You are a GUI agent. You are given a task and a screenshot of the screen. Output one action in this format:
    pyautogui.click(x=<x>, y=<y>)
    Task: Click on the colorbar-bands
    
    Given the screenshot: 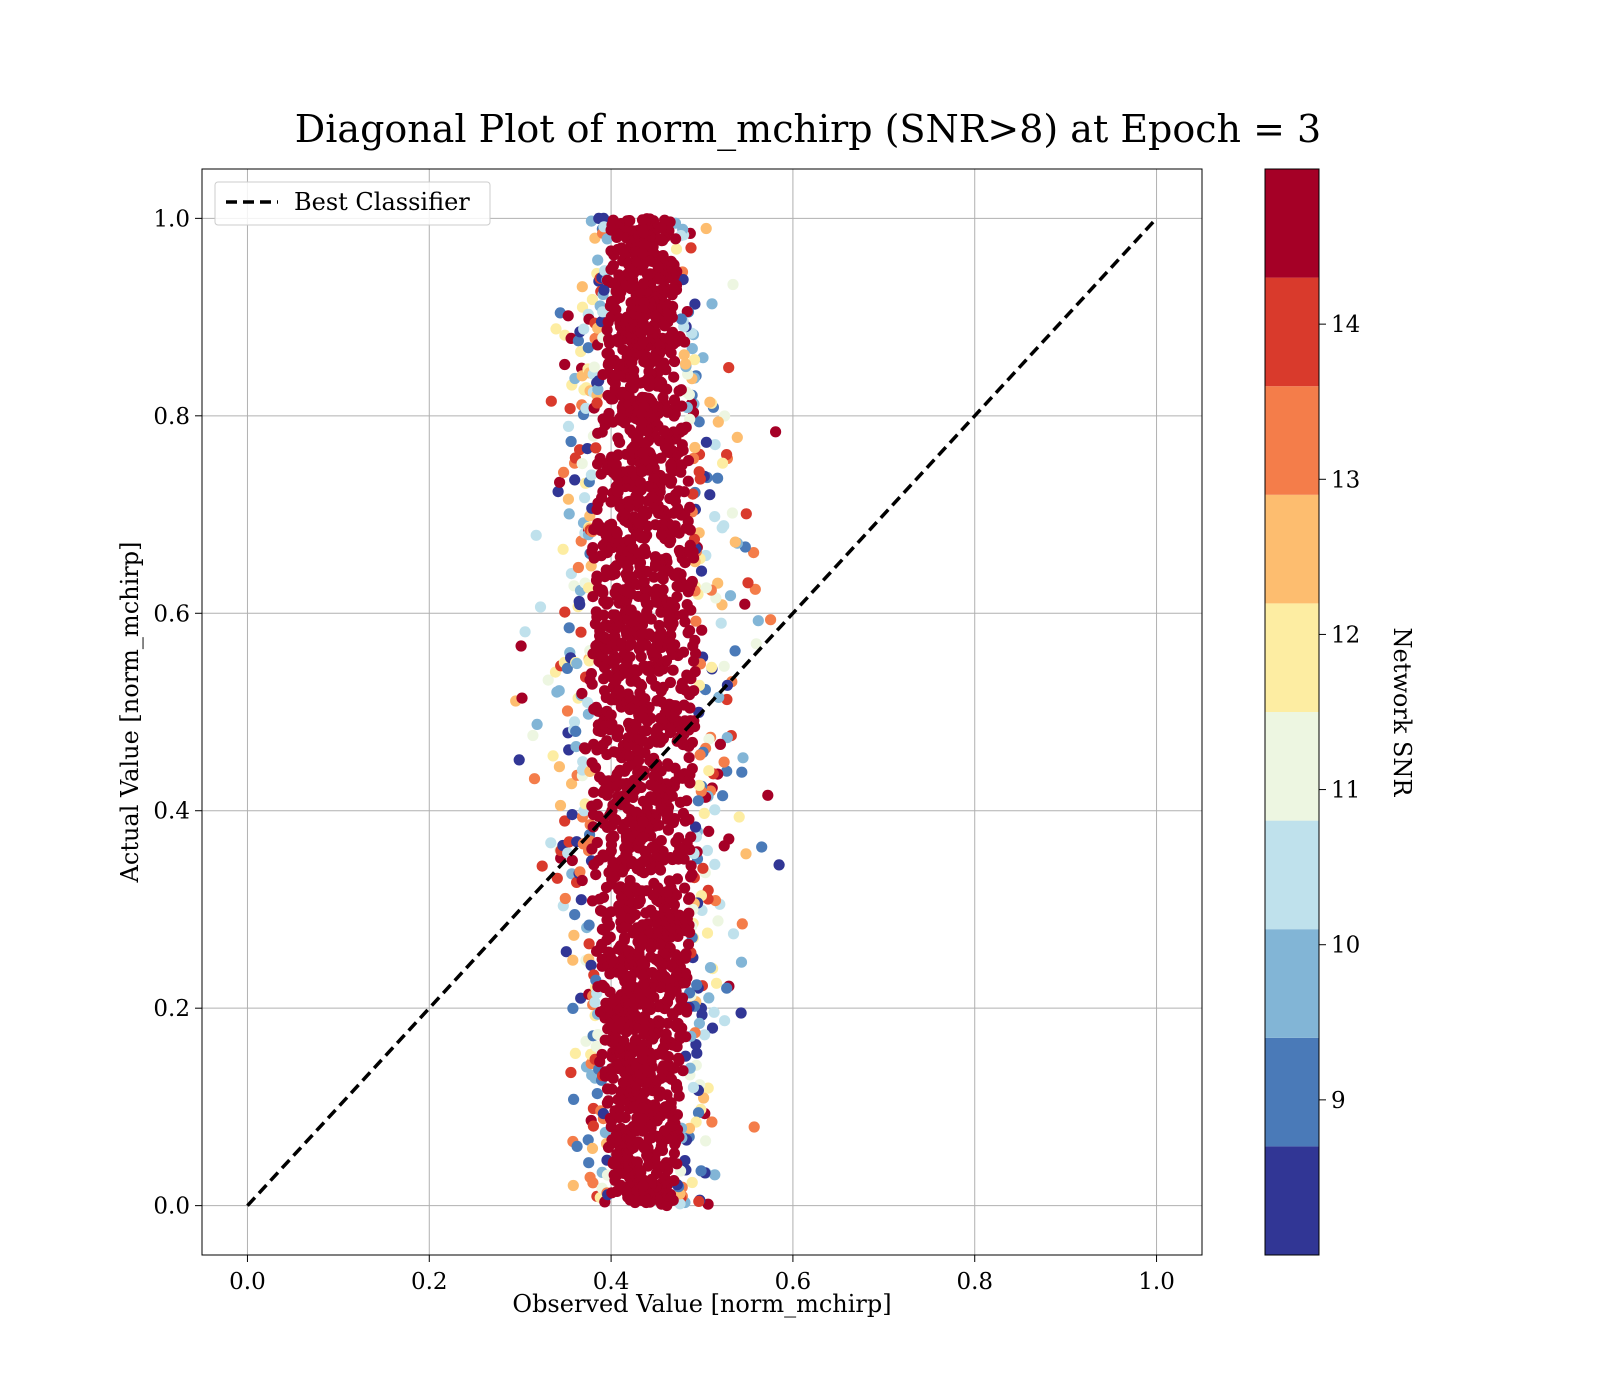 What is the action you would take?
    pyautogui.click(x=1292, y=712)
    